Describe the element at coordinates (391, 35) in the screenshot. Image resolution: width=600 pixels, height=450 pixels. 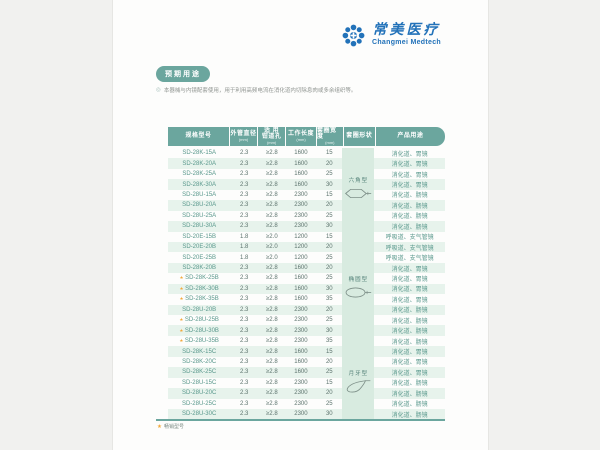
I see `brand-logo: 常美医疗 Changmei Medtech` at that location.